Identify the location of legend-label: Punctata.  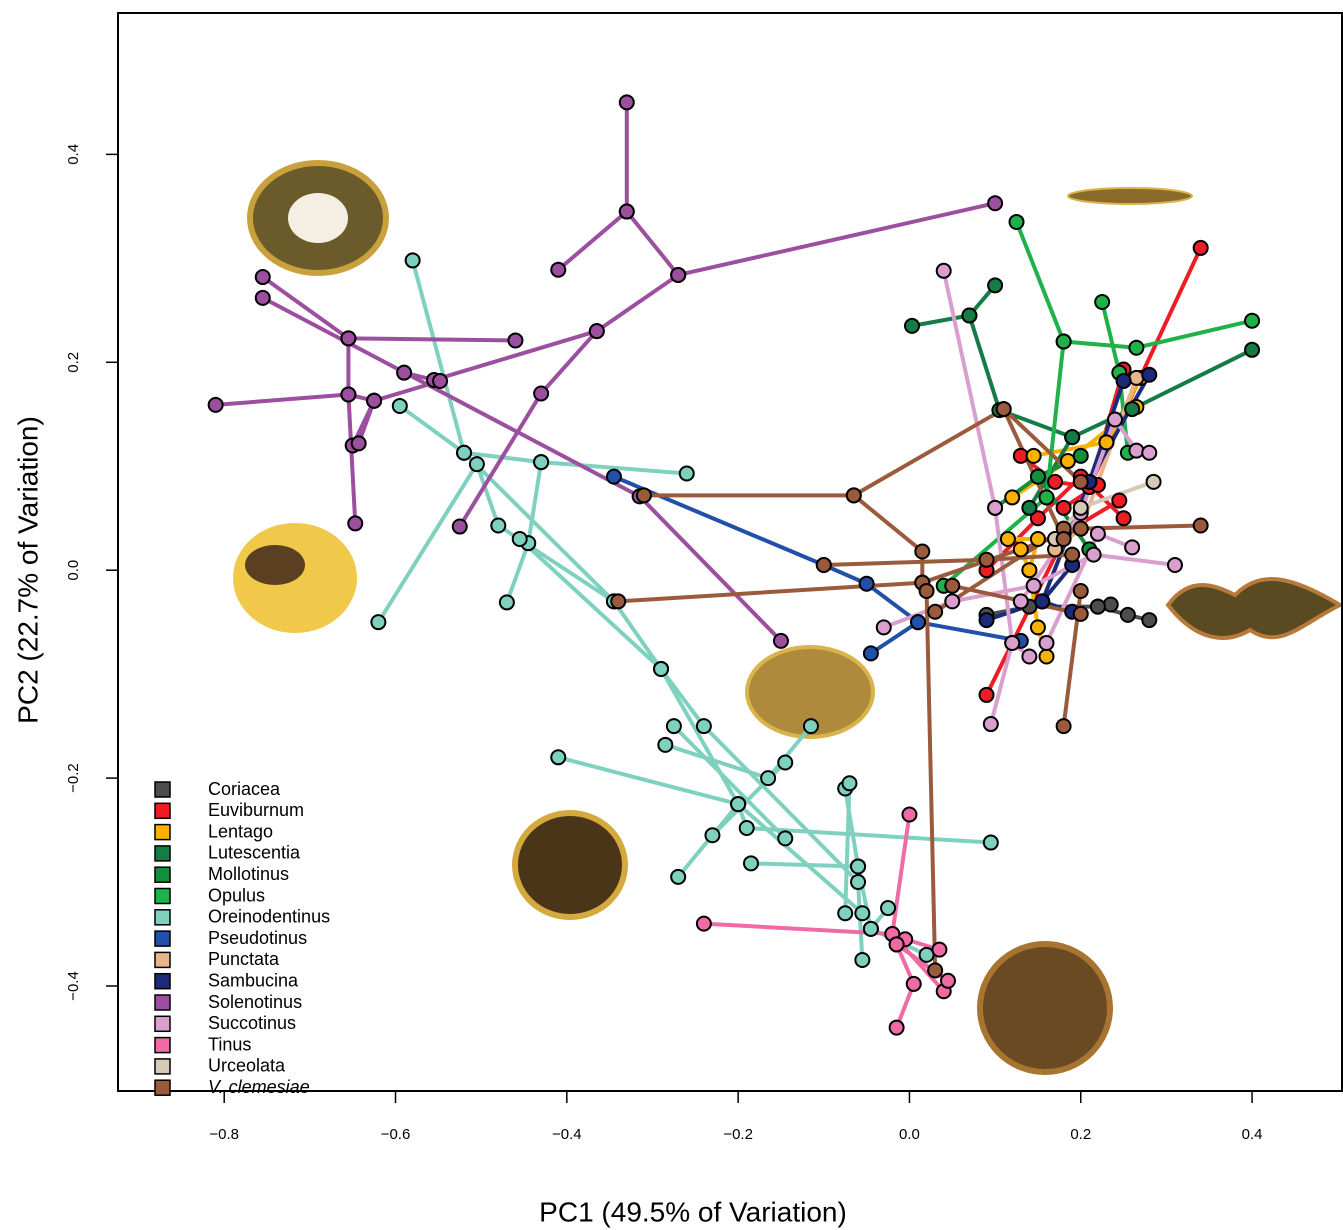
(244, 959).